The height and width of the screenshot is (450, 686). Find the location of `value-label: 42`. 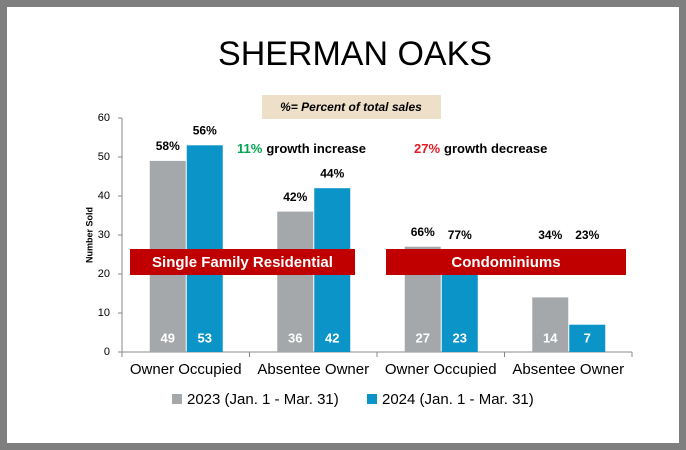

value-label: 42 is located at coordinates (332, 337).